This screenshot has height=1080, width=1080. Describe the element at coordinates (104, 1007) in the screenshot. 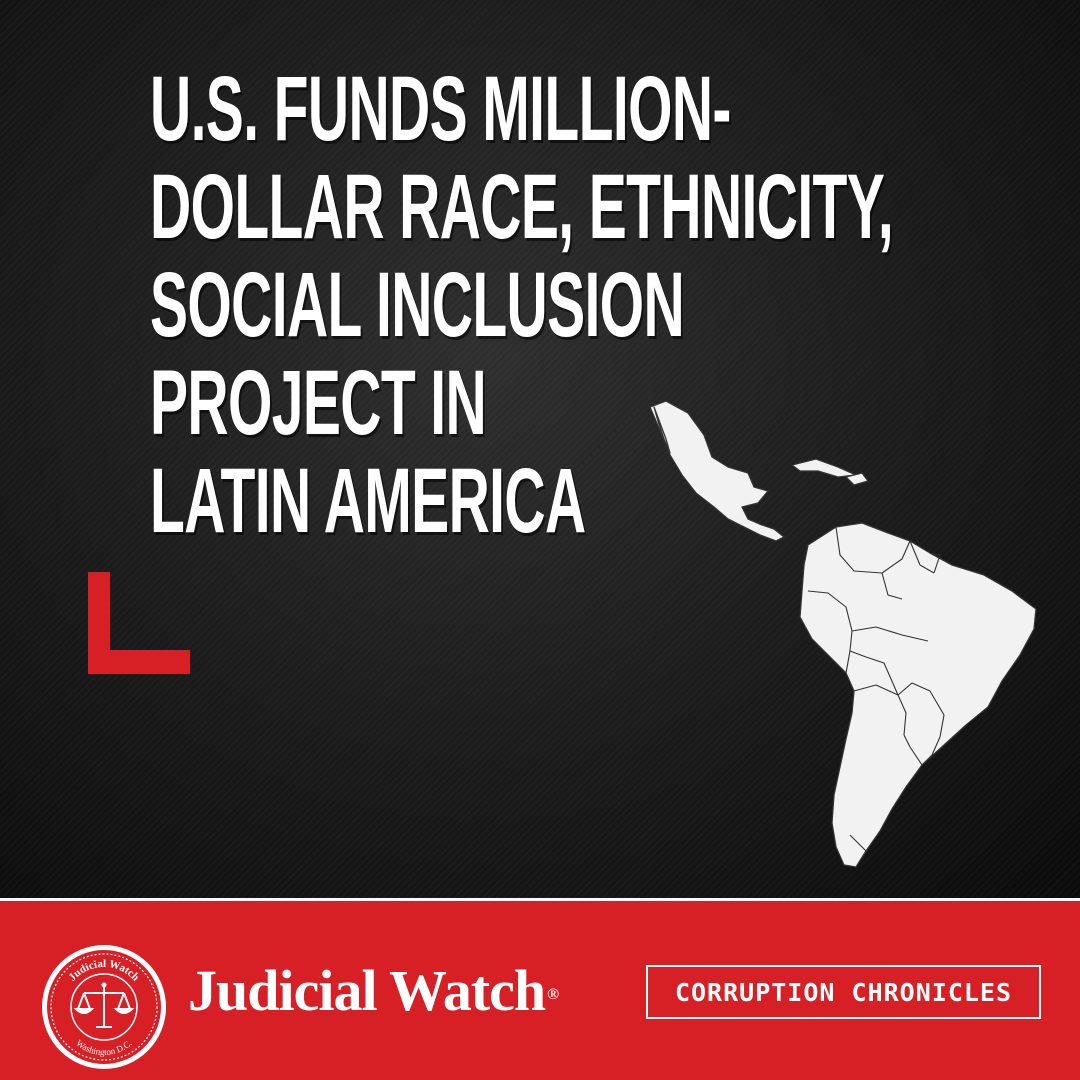

I see `scales-of-justice-icon: Judicial Watch Washington D.C.` at that location.